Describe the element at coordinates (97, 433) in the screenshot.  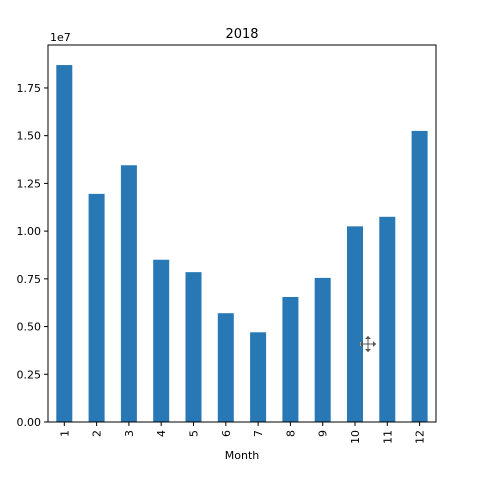
I see `x-tick-label: 2` at that location.